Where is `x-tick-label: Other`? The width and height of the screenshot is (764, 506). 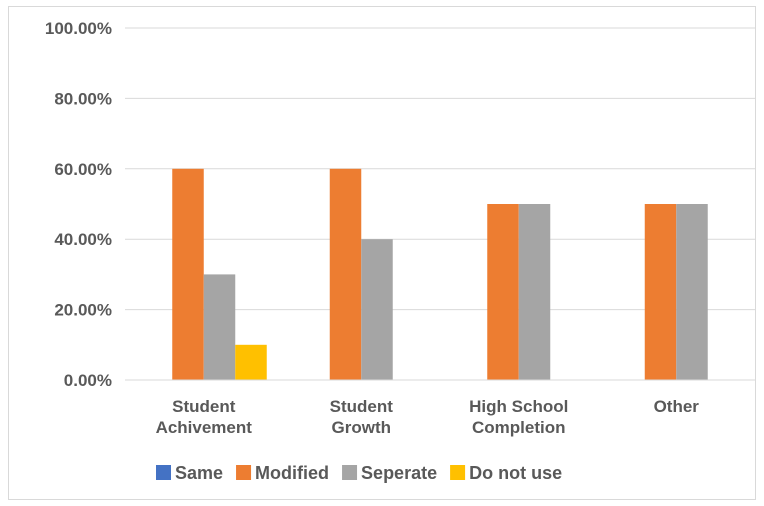 x-tick-label: Other is located at coordinates (677, 406).